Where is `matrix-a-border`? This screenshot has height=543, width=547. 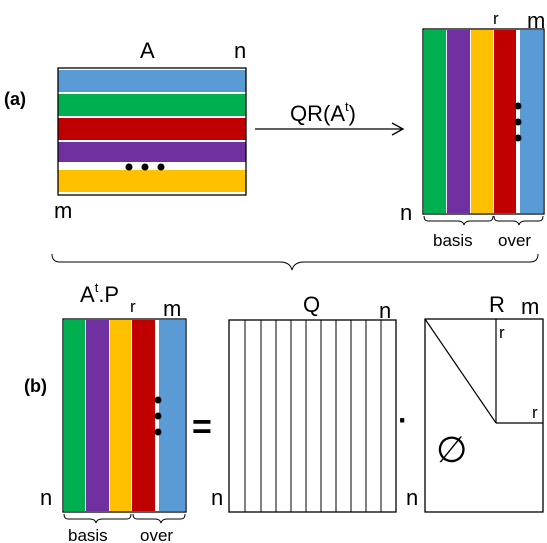
matrix-a-border is located at coordinates (152, 131).